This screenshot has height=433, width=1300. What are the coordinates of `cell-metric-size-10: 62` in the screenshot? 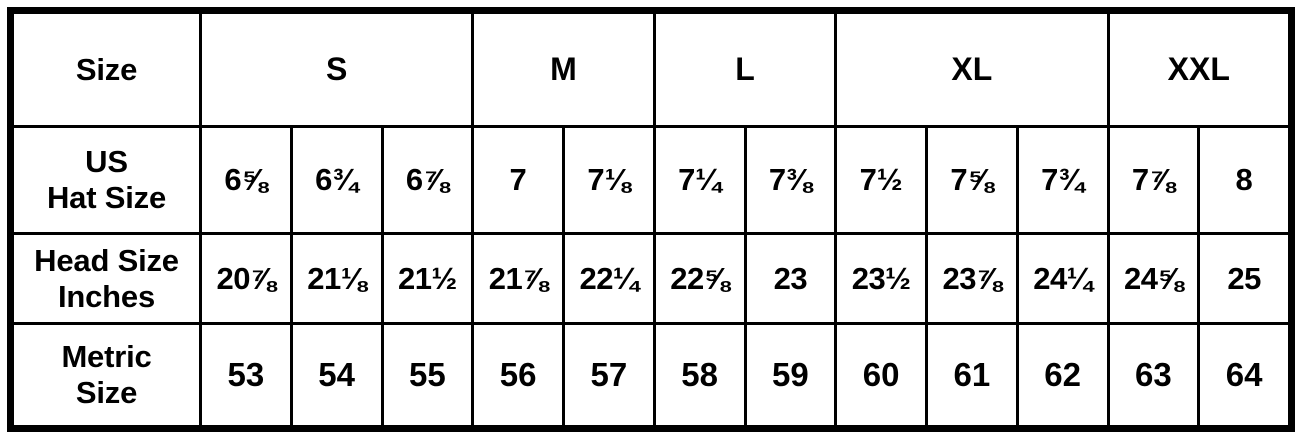 It's located at (1062, 375).